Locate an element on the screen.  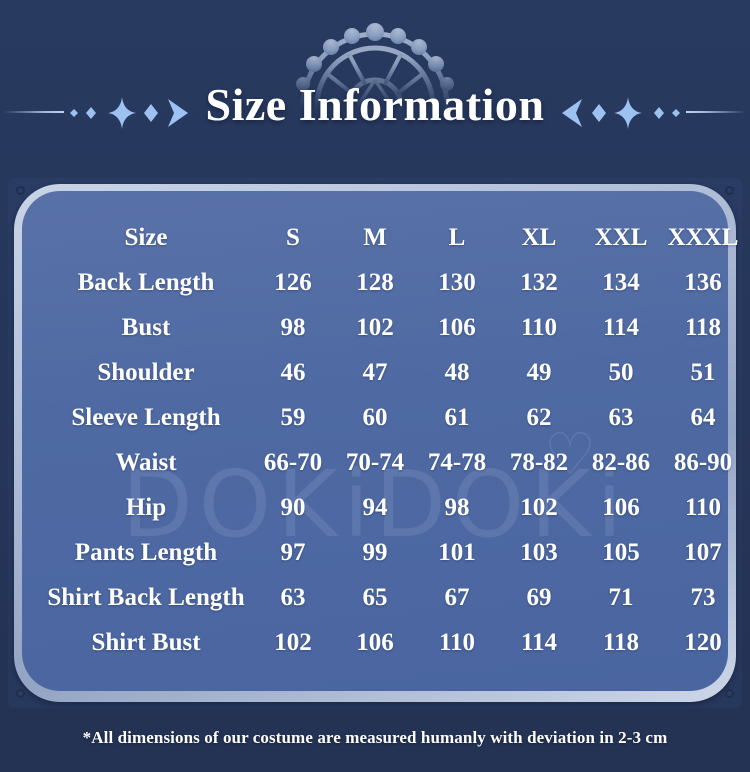
cell-value: 107 is located at coordinates (703, 552).